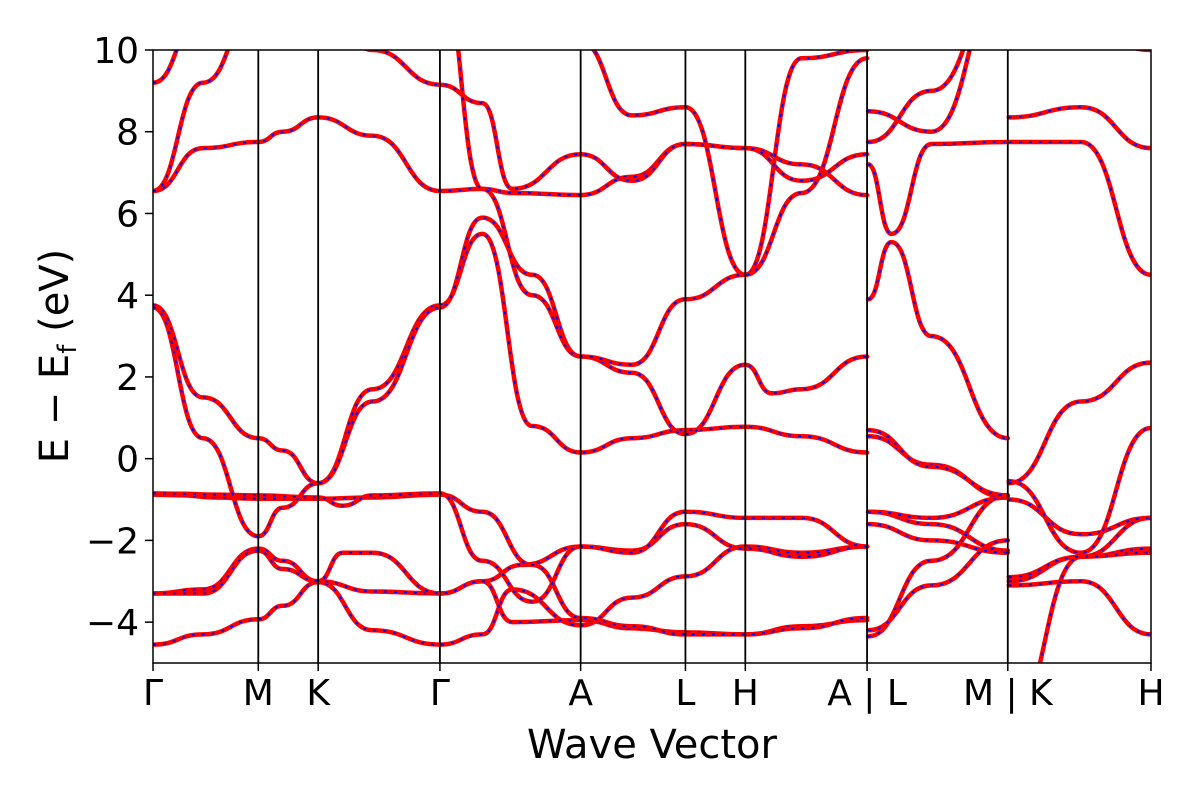  What do you see at coordinates (112, 541) in the screenshot?
I see `y-tick-label-2: −2` at bounding box center [112, 541].